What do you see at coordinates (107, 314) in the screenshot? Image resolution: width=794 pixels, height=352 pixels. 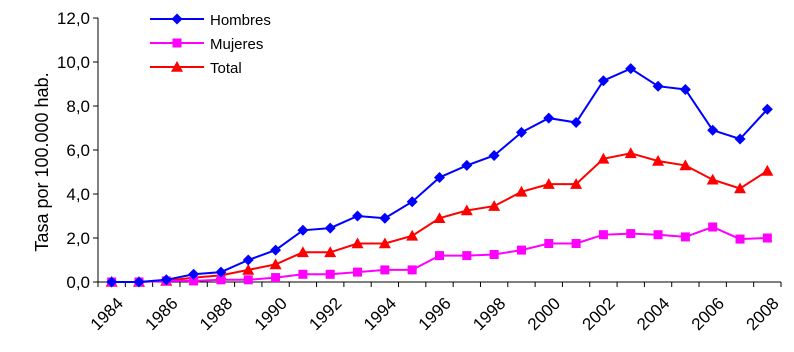 I see `x-tick-label: 1984` at bounding box center [107, 314].